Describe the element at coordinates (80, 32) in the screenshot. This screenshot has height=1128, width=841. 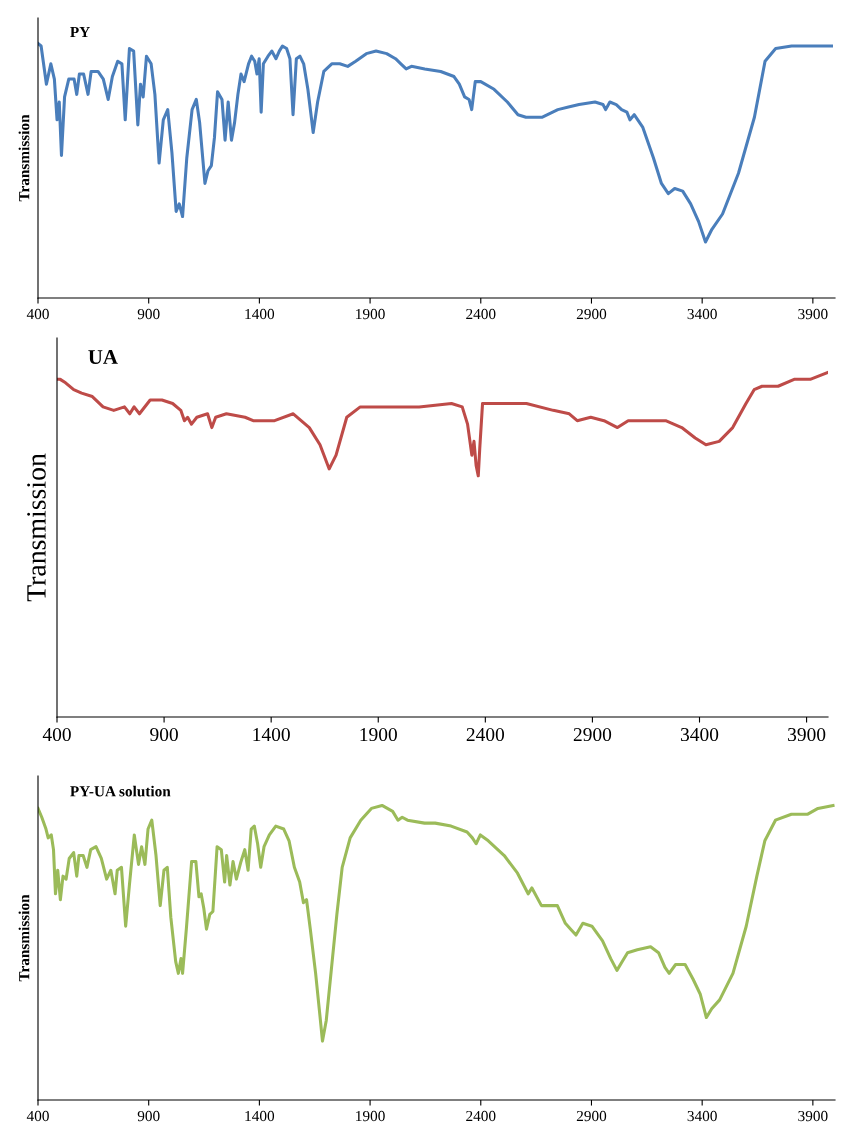
I see `chart-title: PY` at that location.